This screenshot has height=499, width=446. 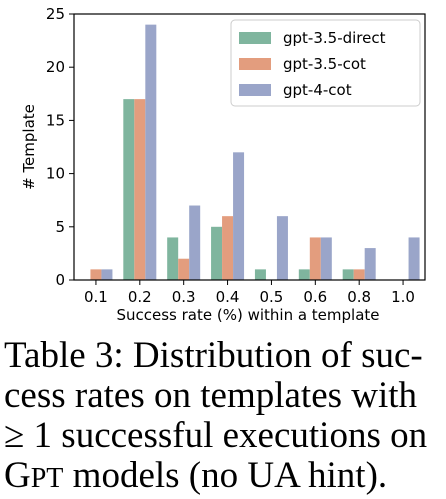 What do you see at coordinates (96, 297) in the screenshot?
I see `x-tick-label: 0.1` at bounding box center [96, 297].